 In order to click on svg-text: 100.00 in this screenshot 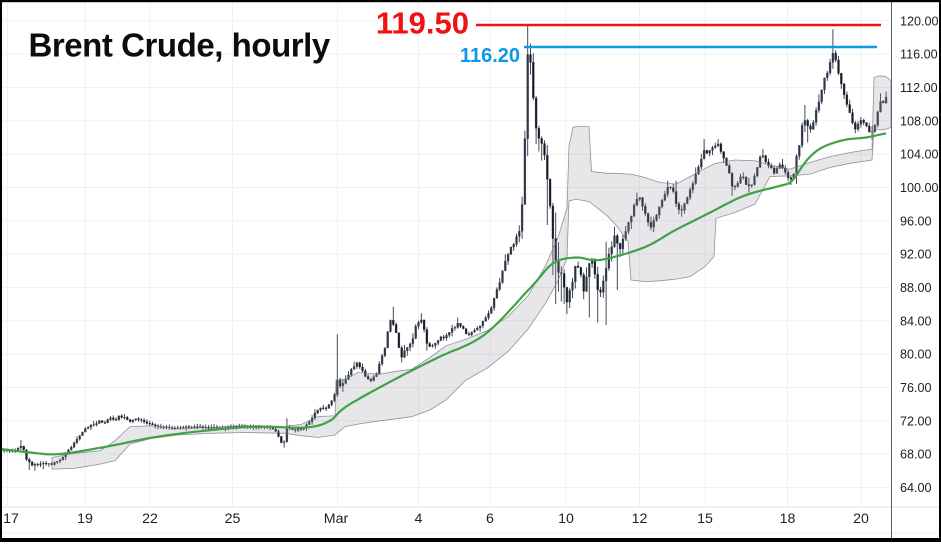, I will do `click(919, 188)`.